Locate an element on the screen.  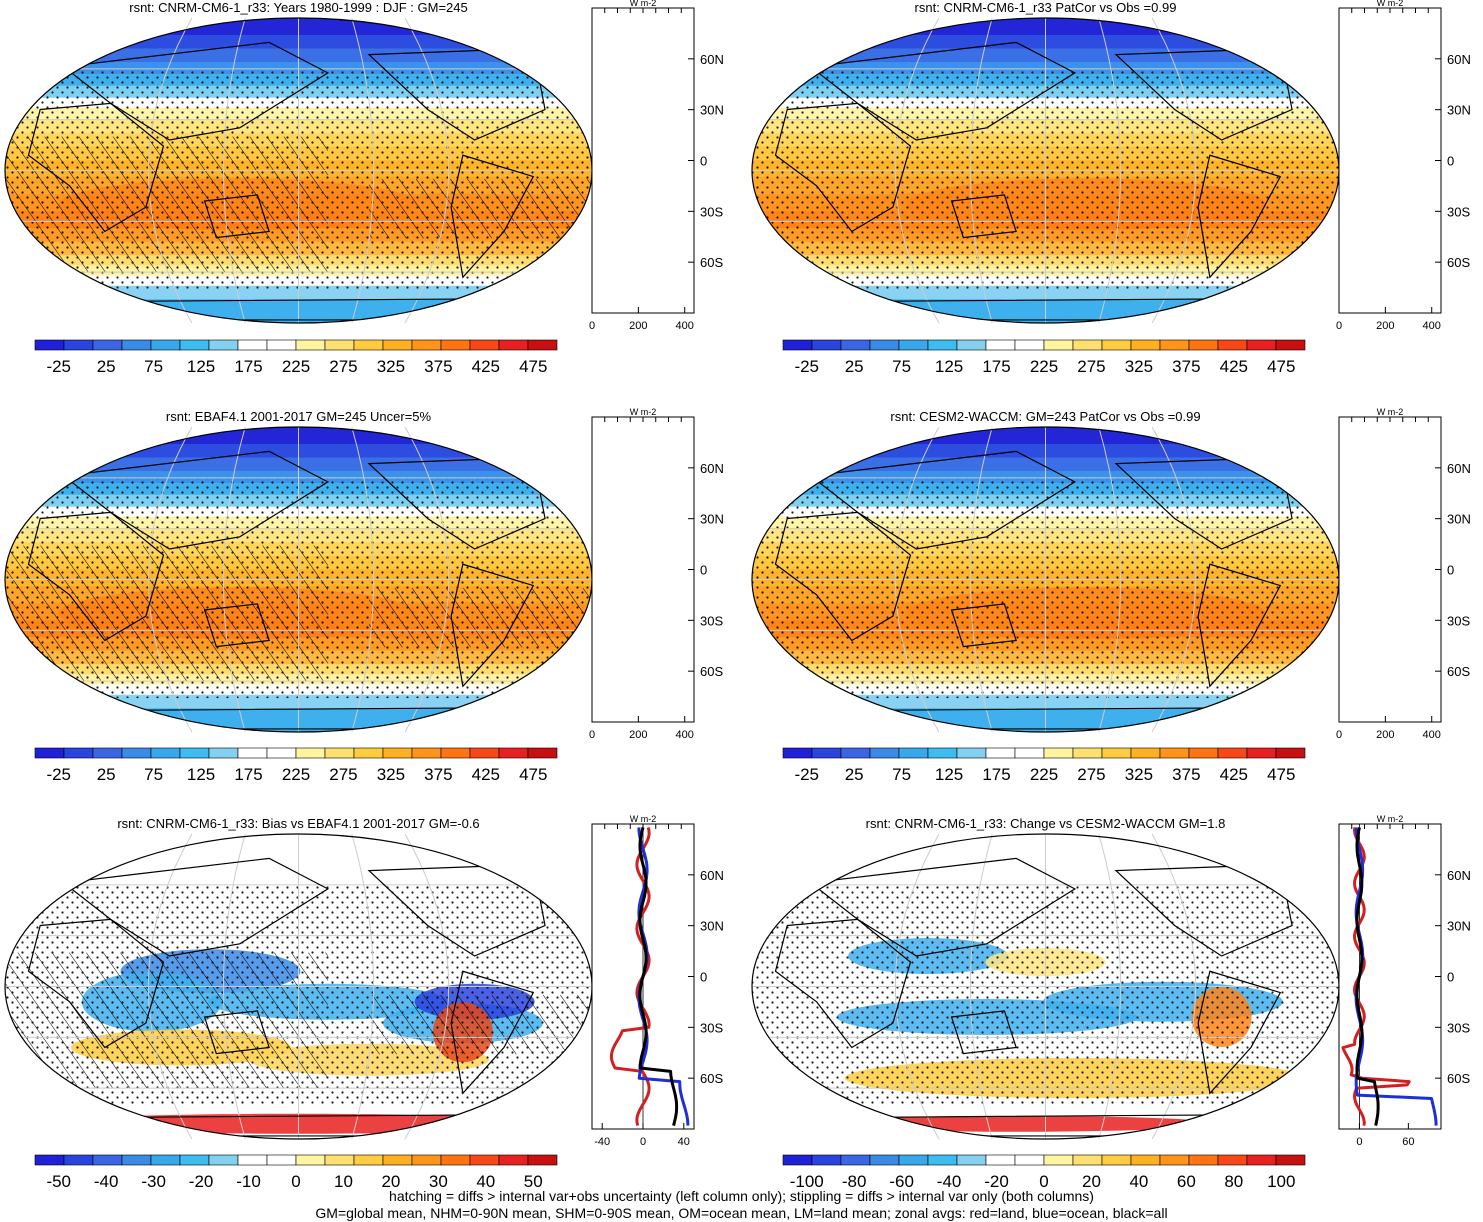
colorbar-label: 75 is located at coordinates (153, 366).